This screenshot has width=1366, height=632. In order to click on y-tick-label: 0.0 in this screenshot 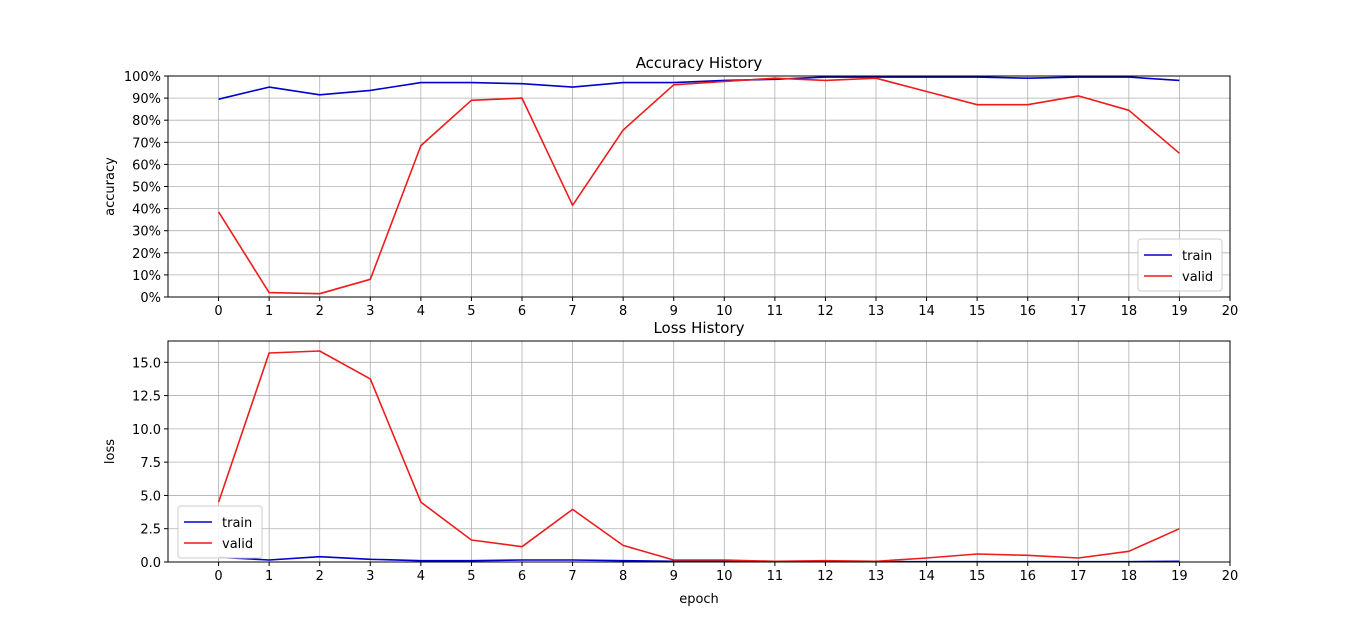, I will do `click(150, 563)`.